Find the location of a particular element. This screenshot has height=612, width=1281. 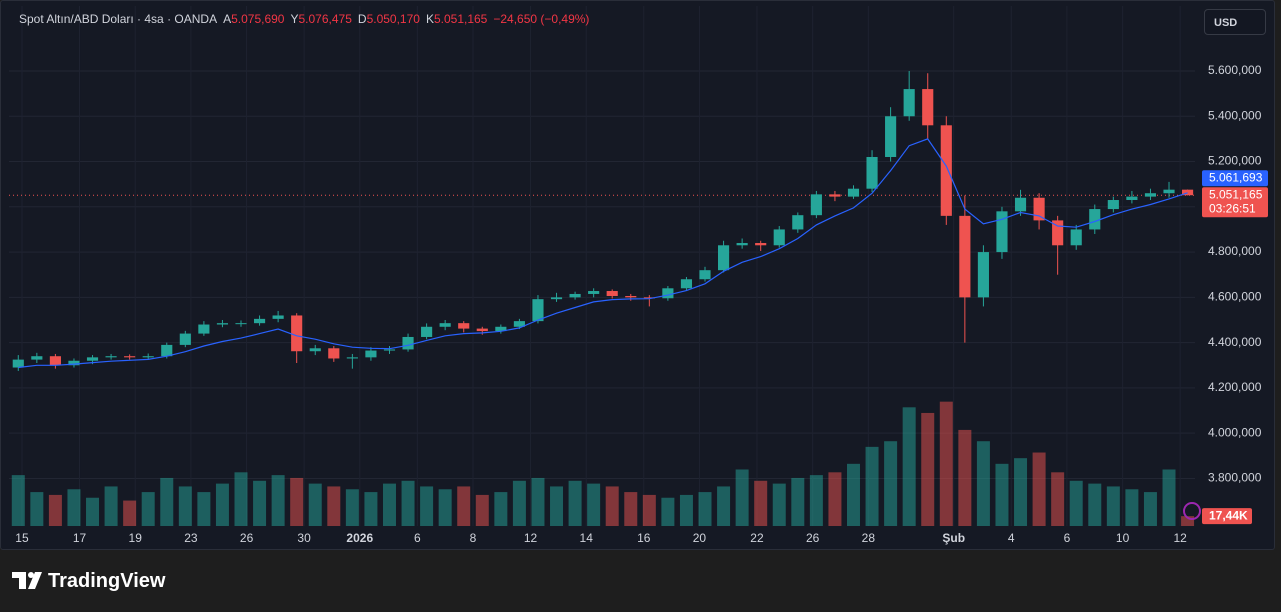

ema-tag-label: 5.061,693 is located at coordinates (1236, 177).